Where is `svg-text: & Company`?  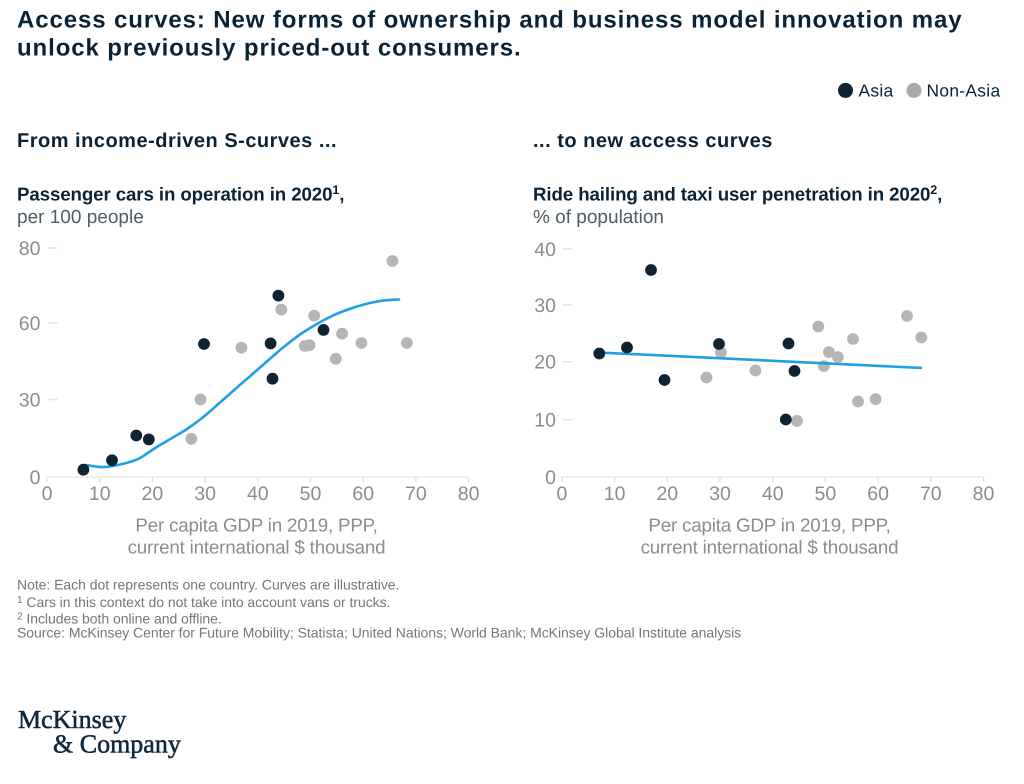 svg-text: & Company is located at coordinates (117, 743).